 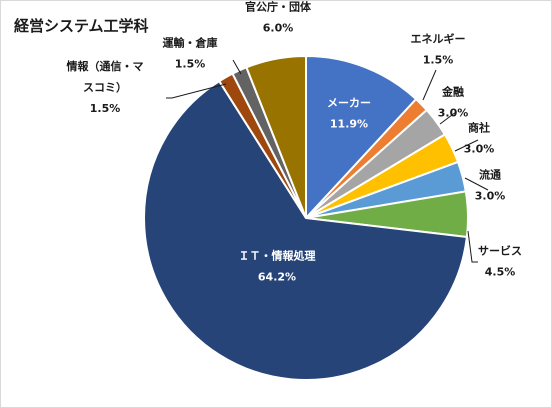 What do you see at coordinates (452, 92) in the screenshot?
I see `slice-category-label: 金融` at bounding box center [452, 92].